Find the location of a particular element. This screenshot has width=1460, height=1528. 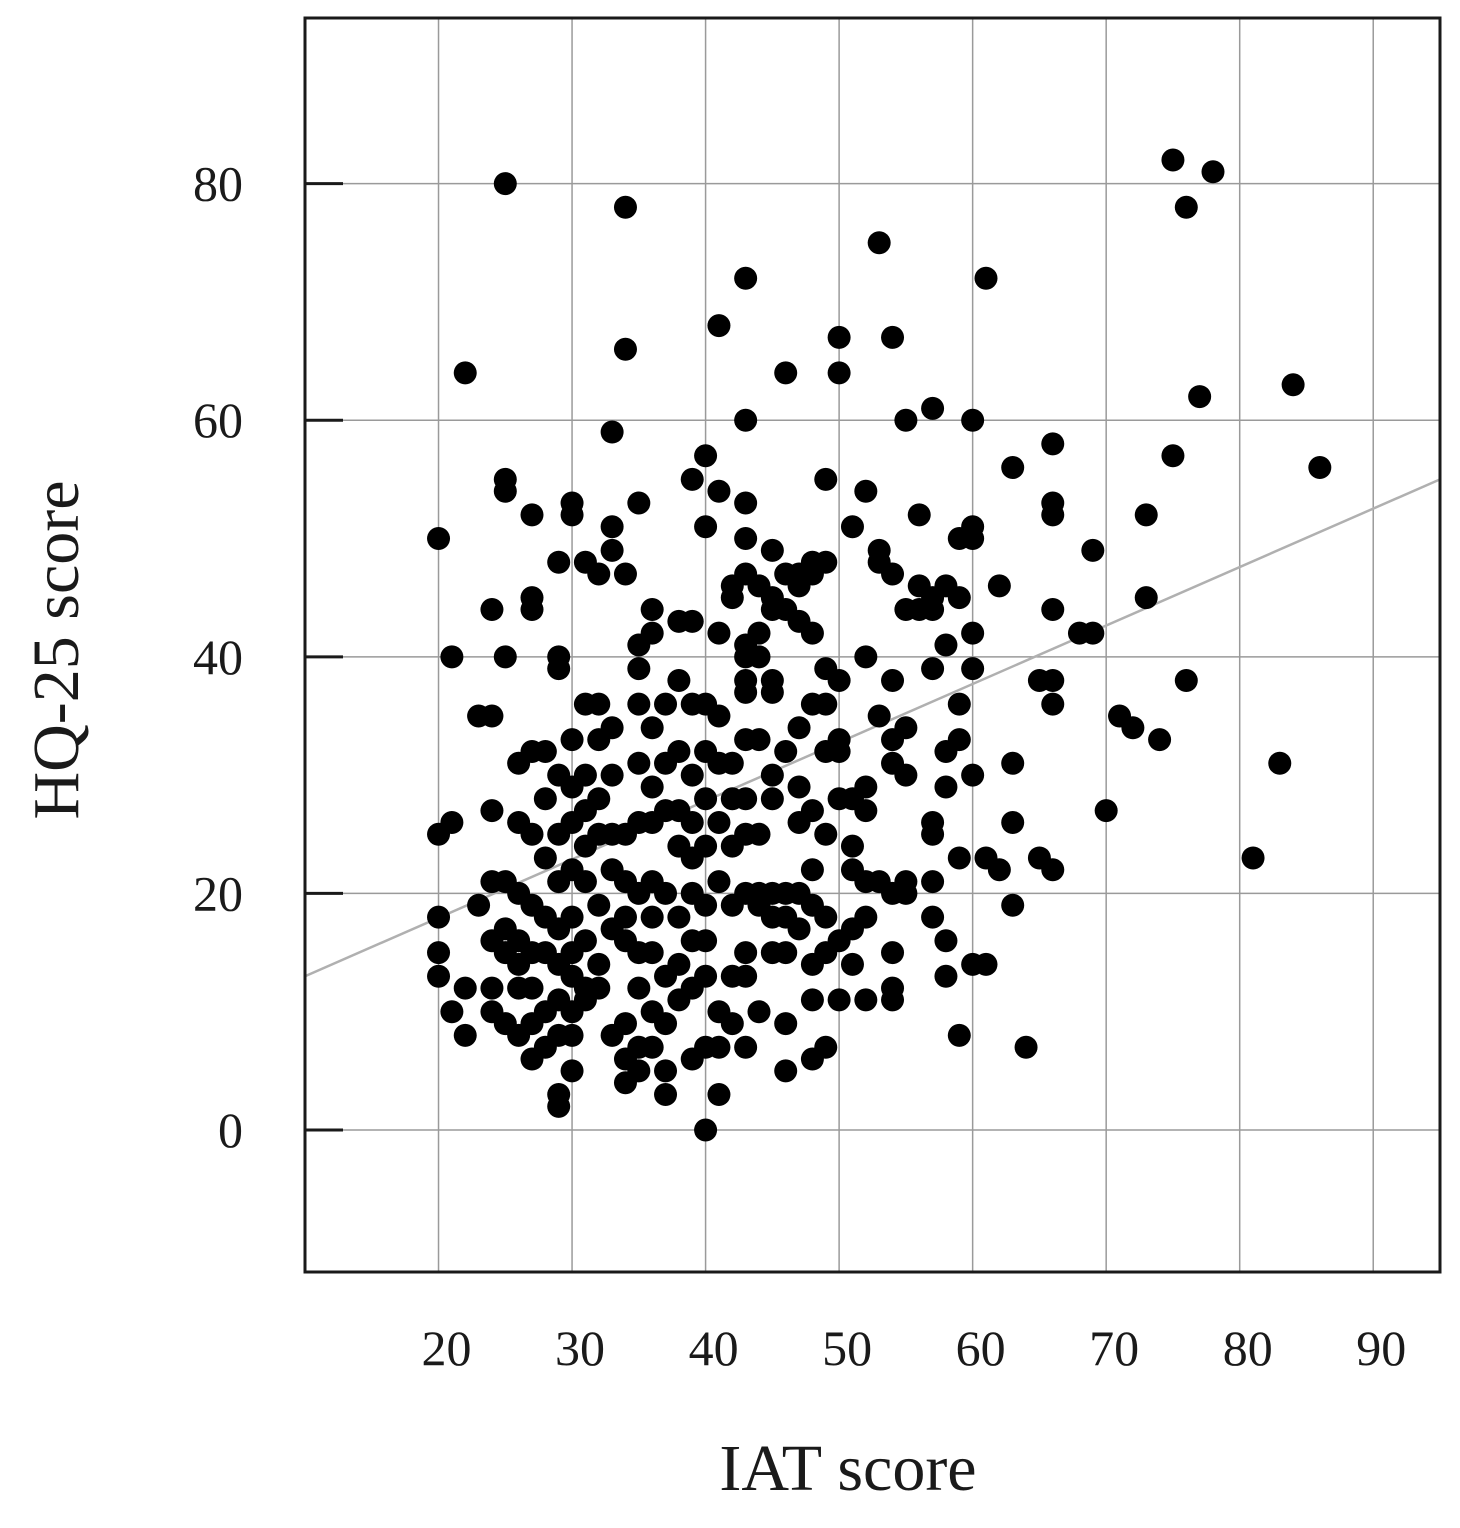

x-tick-label: 80 is located at coordinates (1248, 1348).